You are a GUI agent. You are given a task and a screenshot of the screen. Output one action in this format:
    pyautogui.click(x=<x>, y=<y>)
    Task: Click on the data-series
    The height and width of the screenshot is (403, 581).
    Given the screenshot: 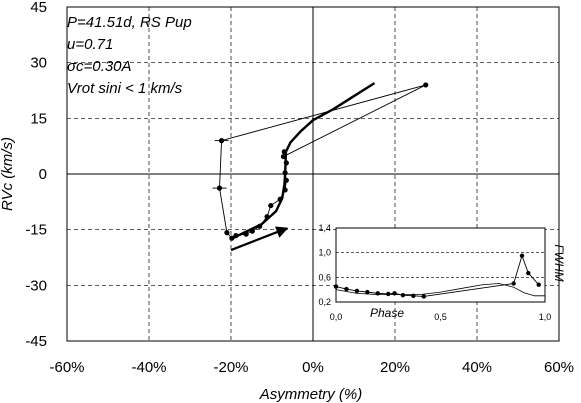 What is the action you would take?
    pyautogui.click(x=320, y=161)
    